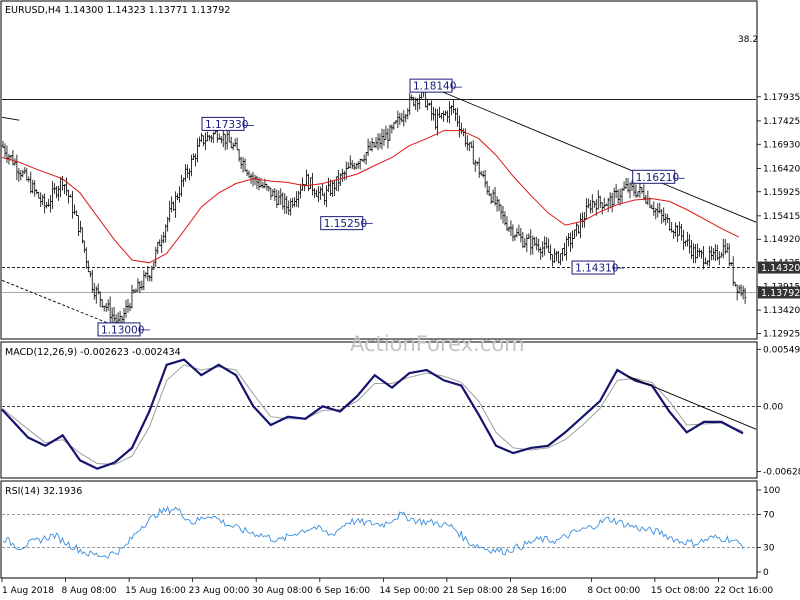 This screenshot has width=800, height=600. I want to click on price-y-tick-label: 1.17935, so click(781, 98).